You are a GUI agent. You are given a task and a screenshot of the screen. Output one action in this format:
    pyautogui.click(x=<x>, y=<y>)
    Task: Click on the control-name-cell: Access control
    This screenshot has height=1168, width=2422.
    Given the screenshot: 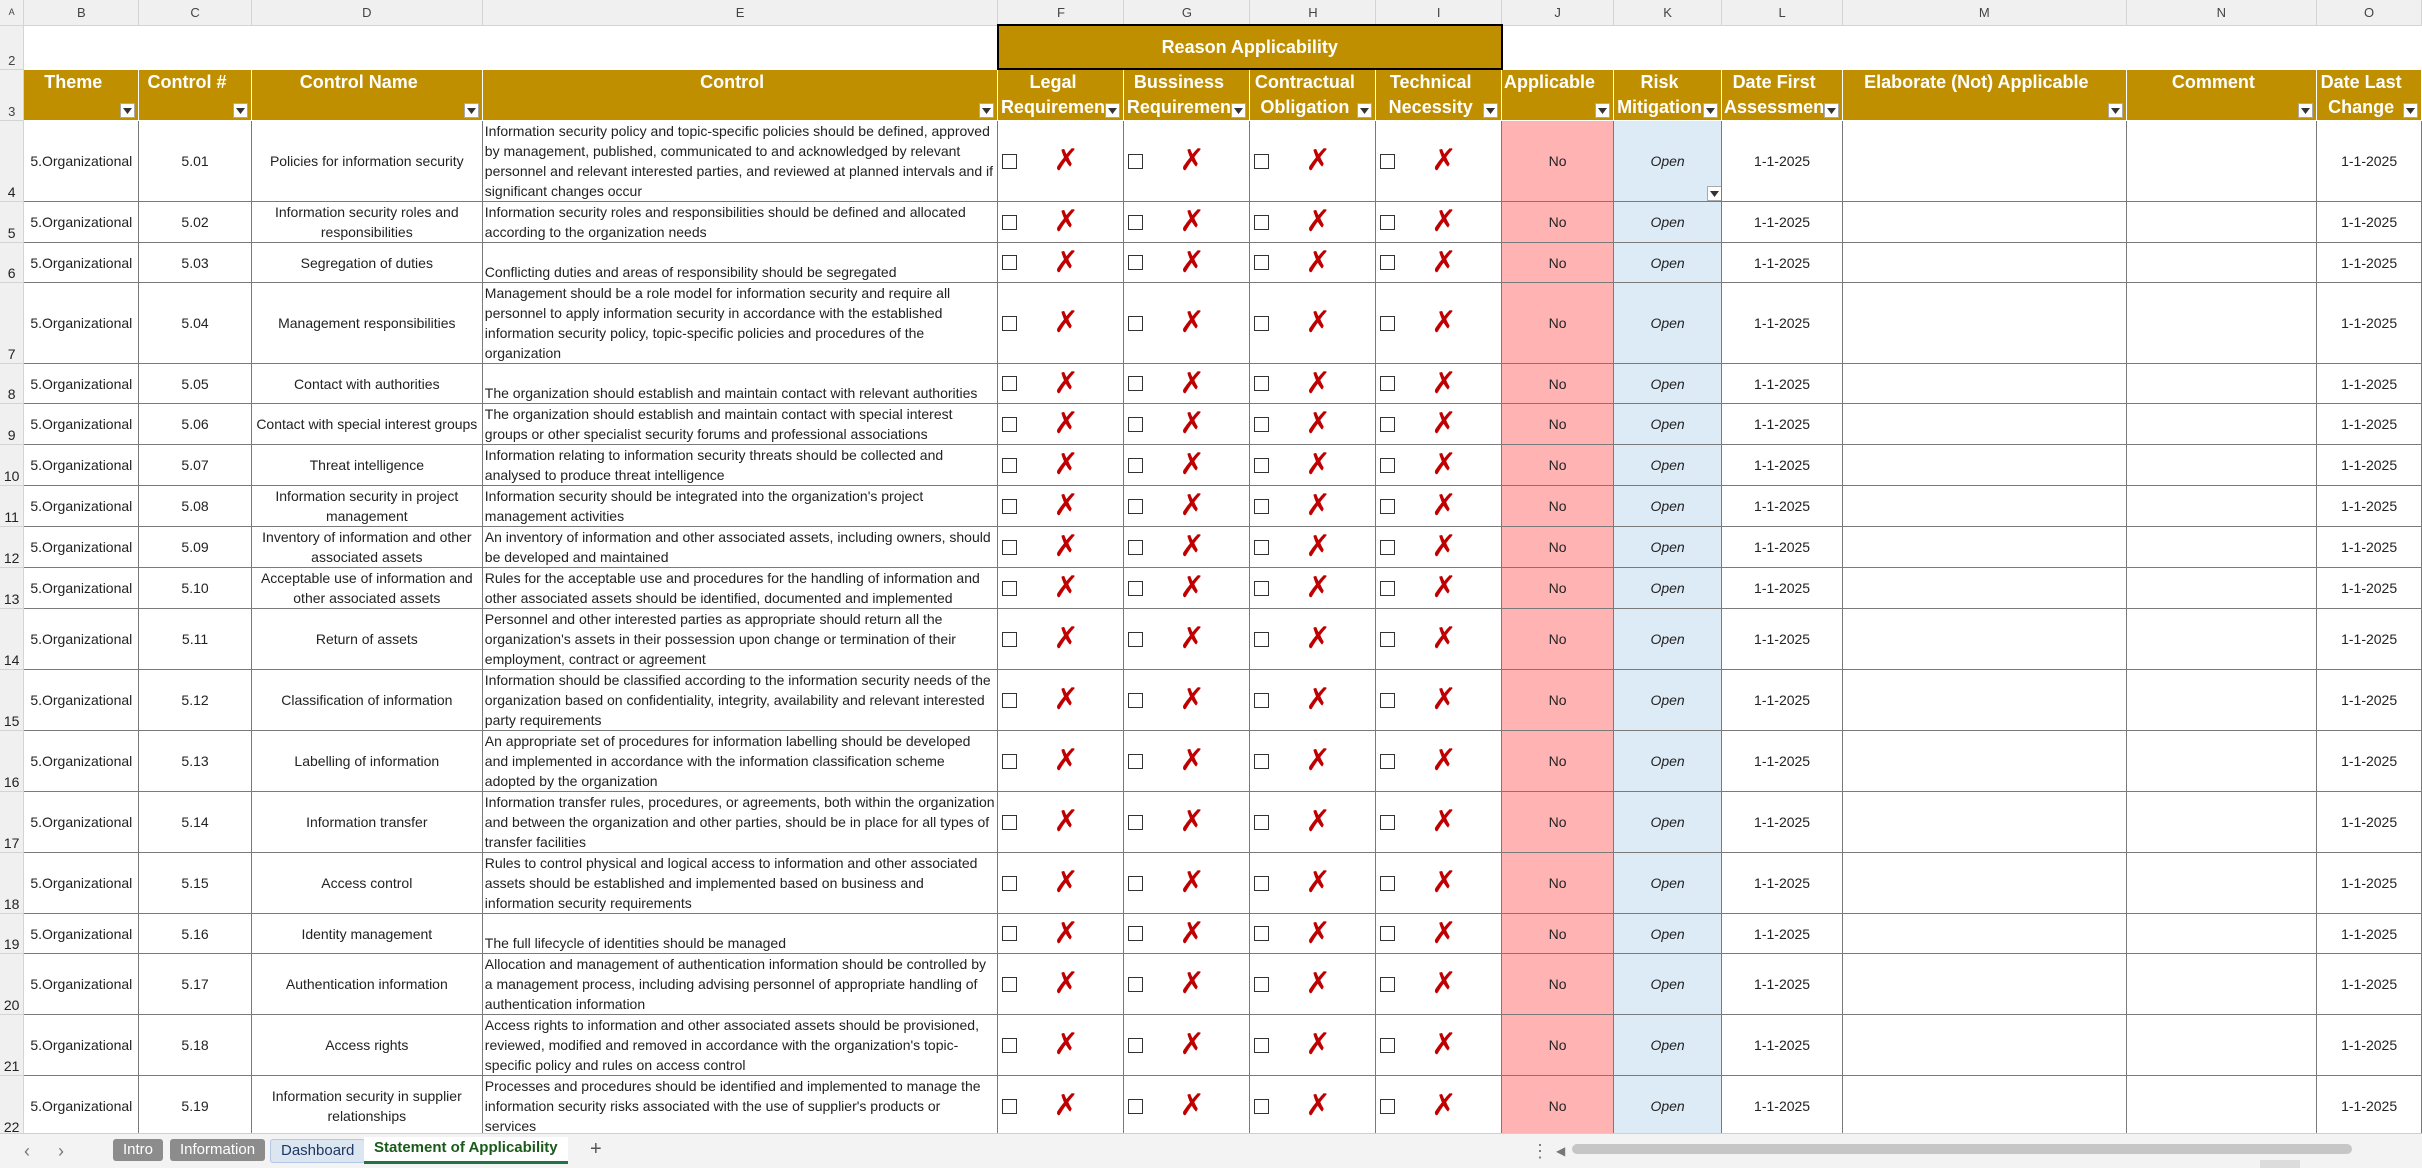 What is the action you would take?
    pyautogui.click(x=366, y=883)
    